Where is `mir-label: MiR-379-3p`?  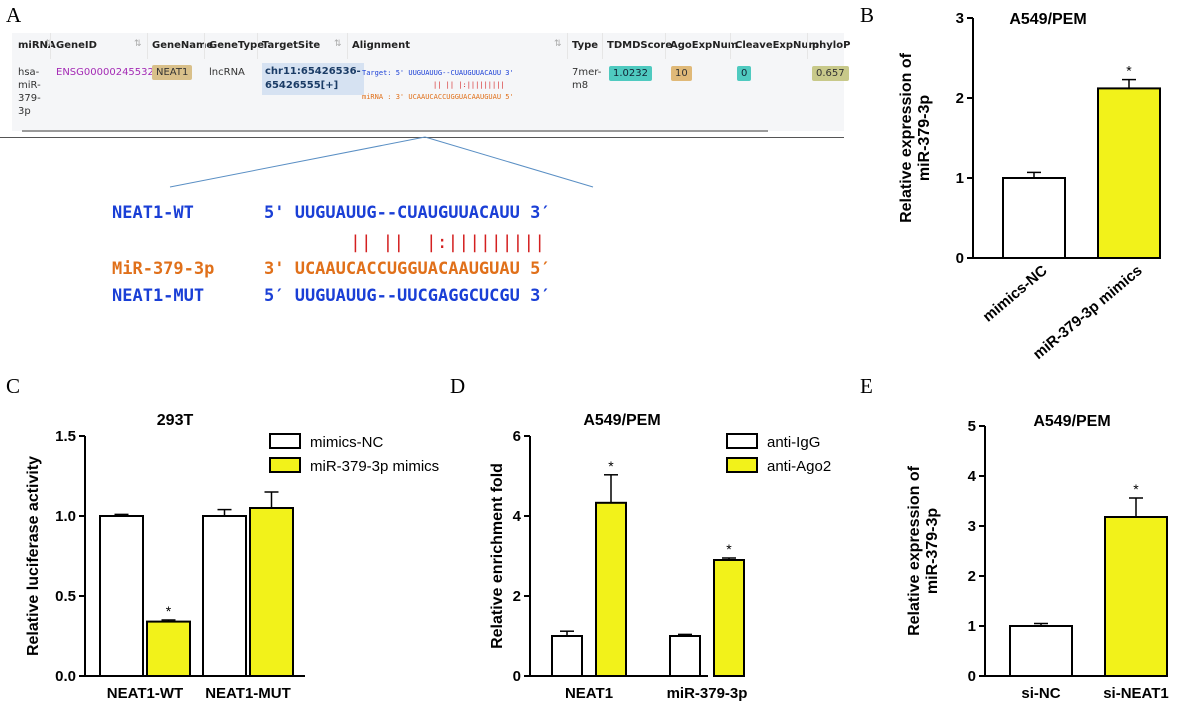 mir-label: MiR-379-3p is located at coordinates (163, 269).